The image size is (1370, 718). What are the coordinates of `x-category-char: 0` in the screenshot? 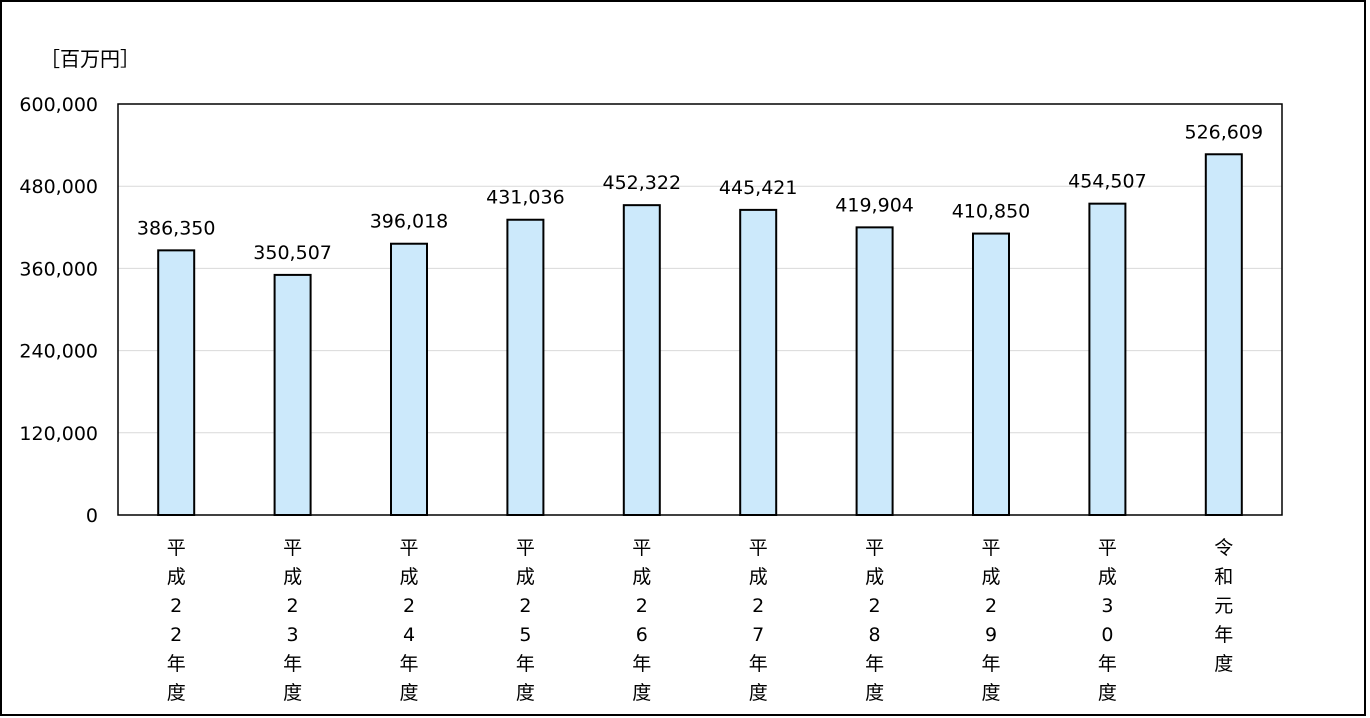 It's located at (1107, 635).